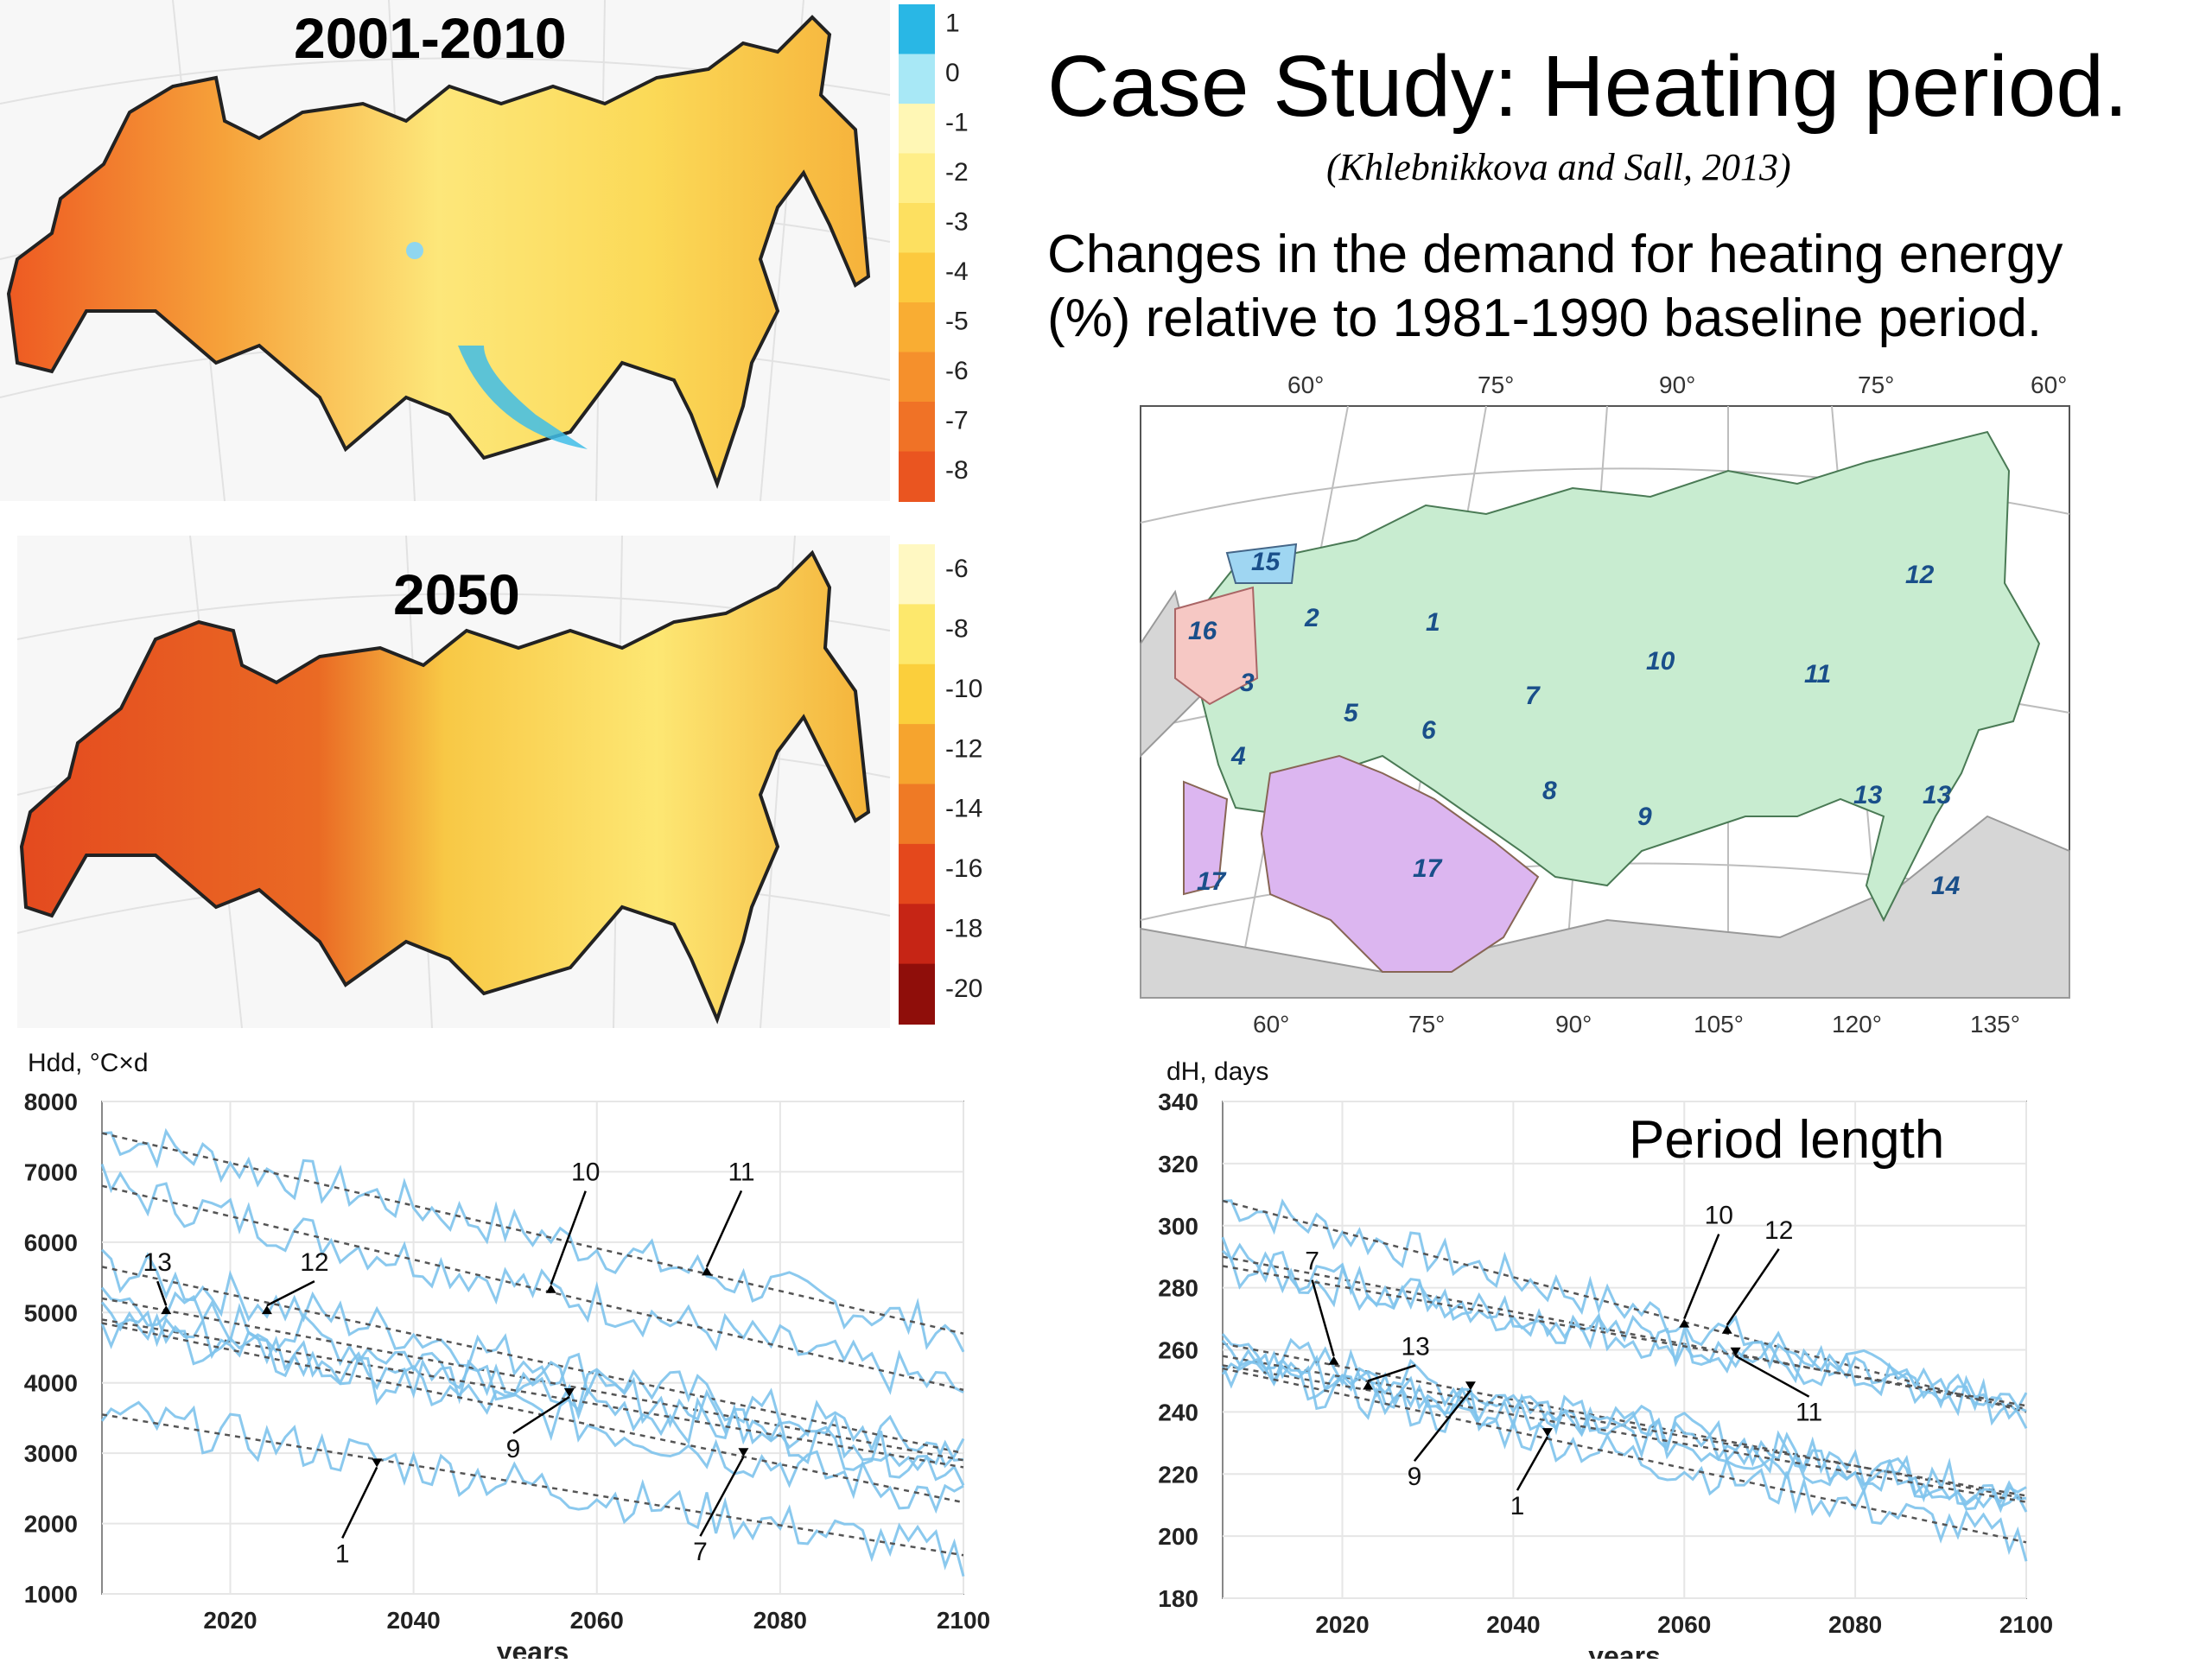 The image size is (2212, 1663). What do you see at coordinates (1216, 646) in the screenshot?
I see `region-pink` at bounding box center [1216, 646].